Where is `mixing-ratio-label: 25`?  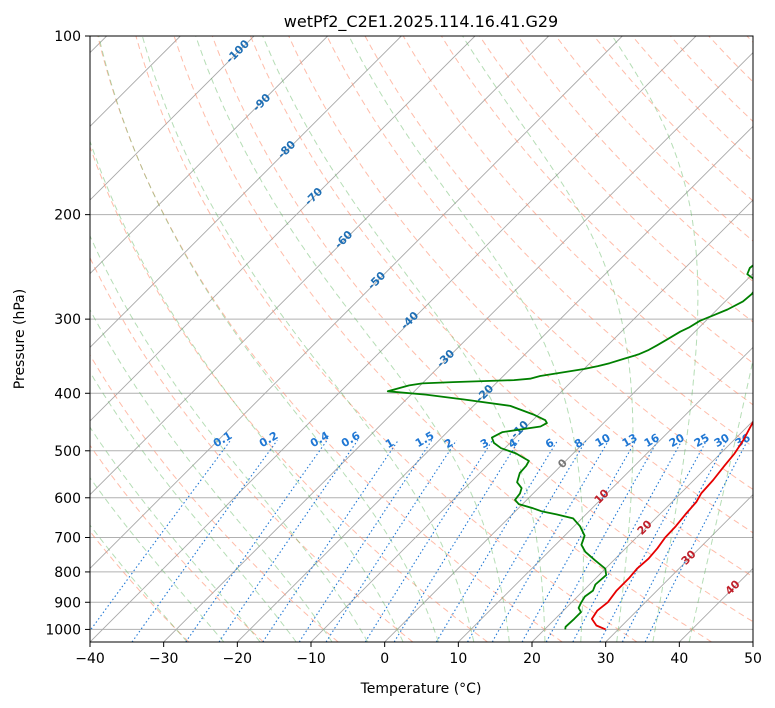 mixing-ratio-label: 25 is located at coordinates (702, 440).